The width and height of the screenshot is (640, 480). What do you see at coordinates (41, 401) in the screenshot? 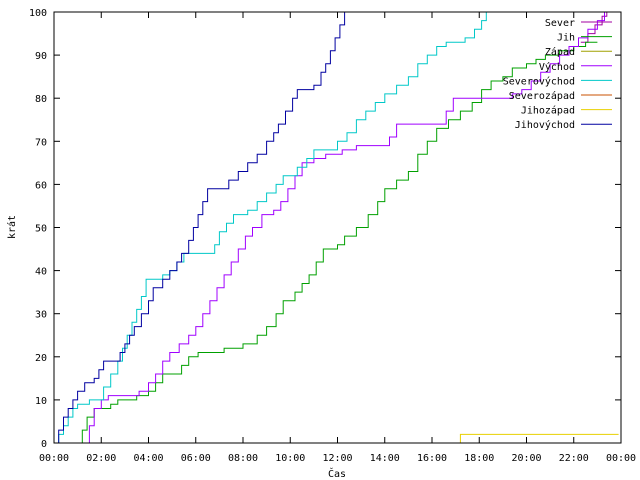
I see `y-tick-label: 10` at bounding box center [41, 401].